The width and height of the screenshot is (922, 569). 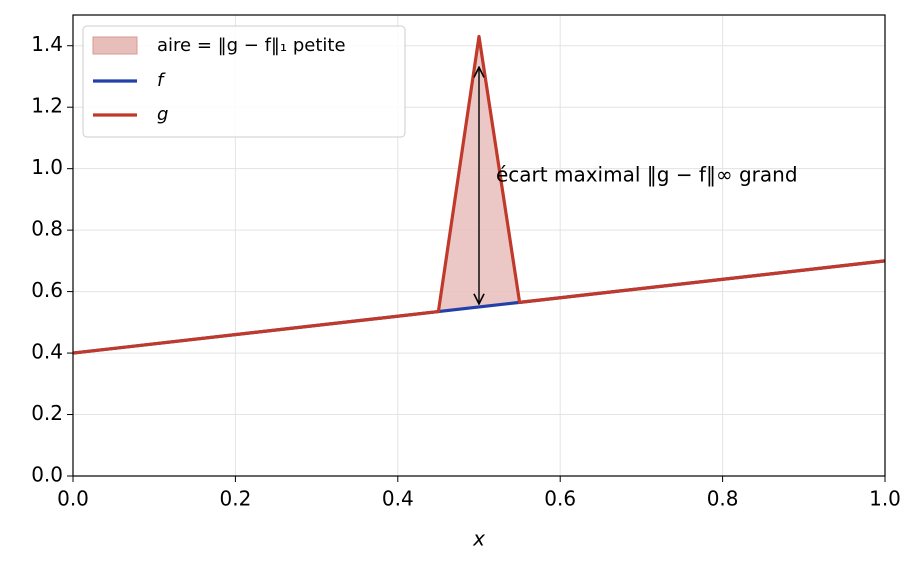 I want to click on legend-swatch, so click(x=115, y=45).